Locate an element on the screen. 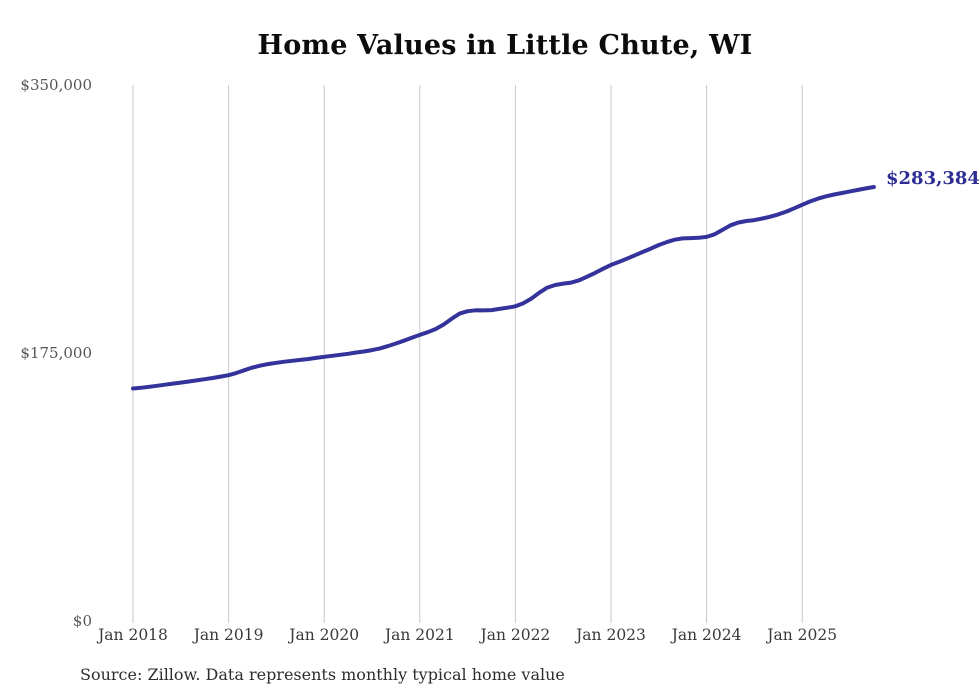 The height and width of the screenshot is (699, 980). y-tick-label: $0 is located at coordinates (82, 621).